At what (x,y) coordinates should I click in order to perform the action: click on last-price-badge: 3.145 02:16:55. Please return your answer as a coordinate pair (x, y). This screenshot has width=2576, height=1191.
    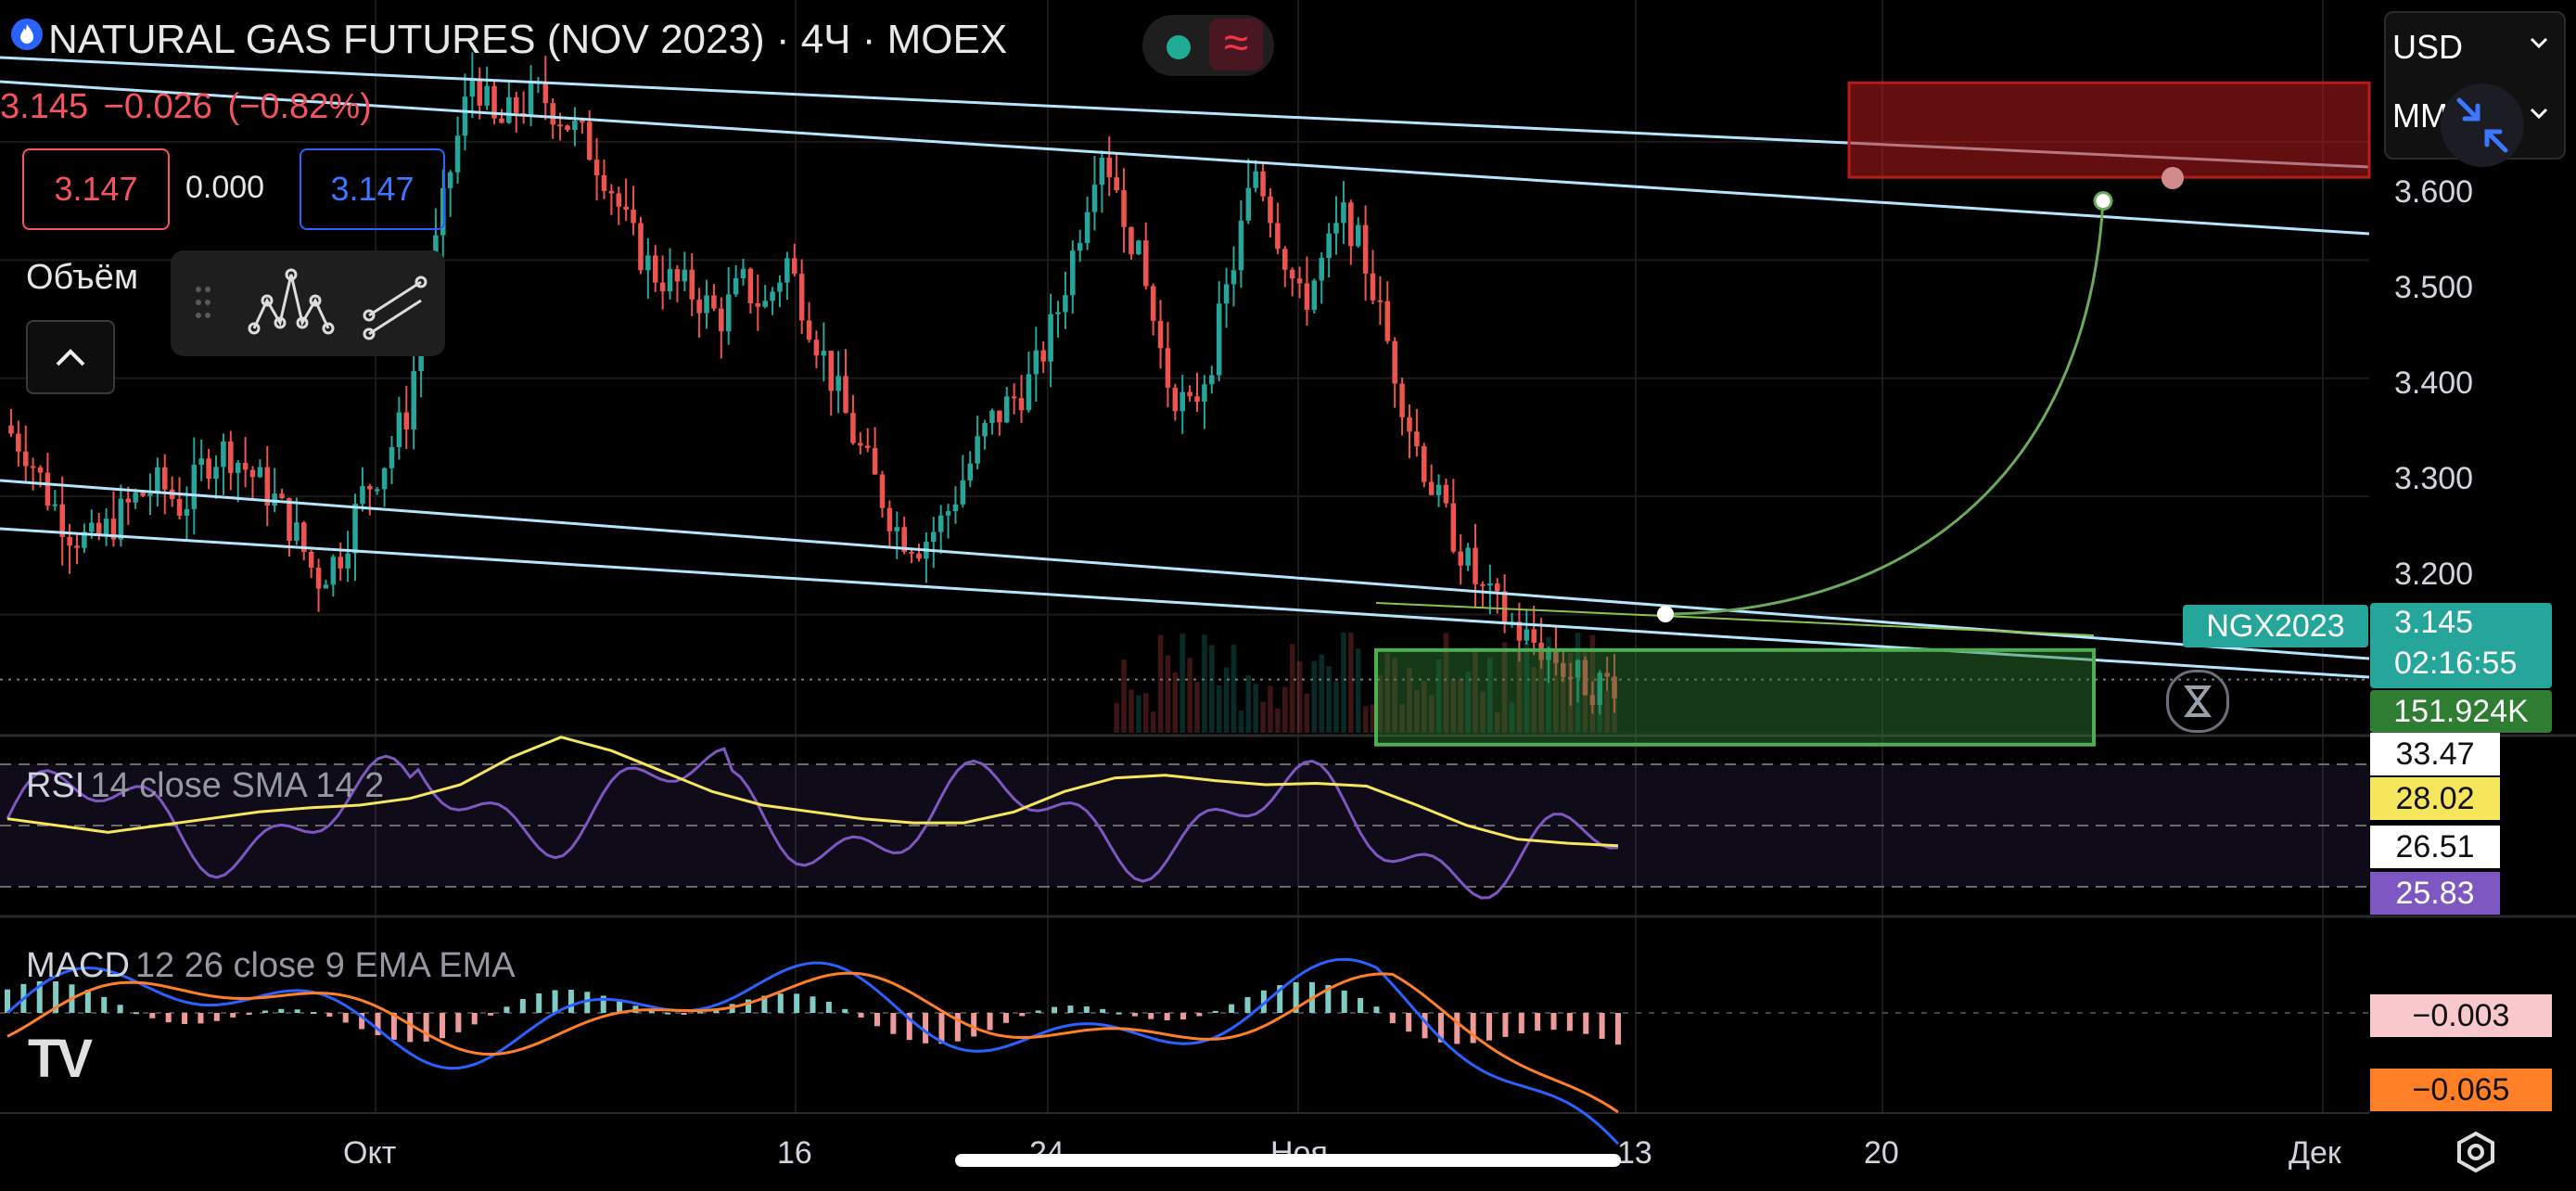
    Looking at the image, I should click on (2461, 645).